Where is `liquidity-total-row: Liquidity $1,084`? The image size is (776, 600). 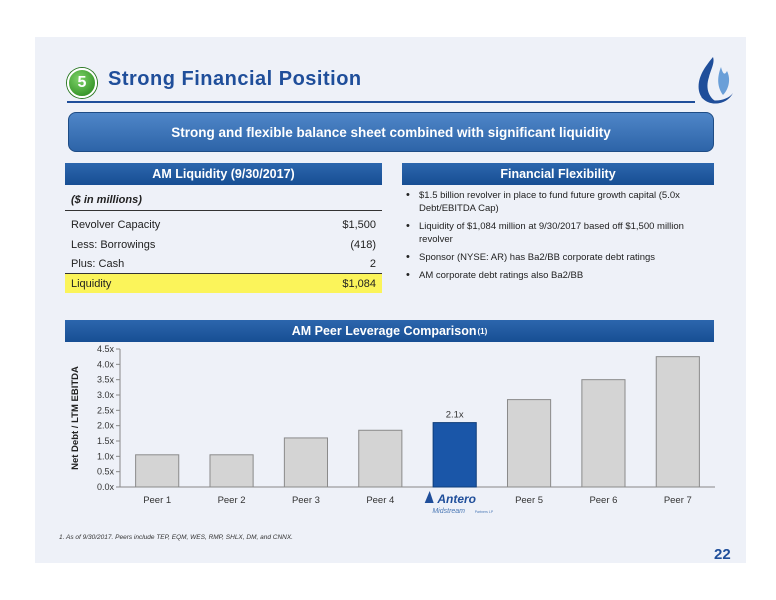
liquidity-total-row: Liquidity $1,084 is located at coordinates (223, 283).